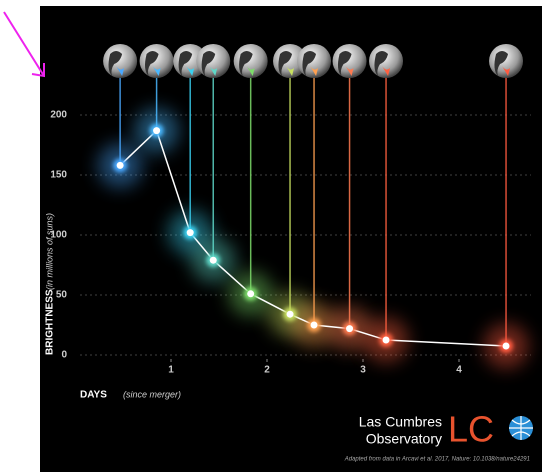  Describe the element at coordinates (459, 370) in the screenshot. I see `x-tick-label: 4` at that location.